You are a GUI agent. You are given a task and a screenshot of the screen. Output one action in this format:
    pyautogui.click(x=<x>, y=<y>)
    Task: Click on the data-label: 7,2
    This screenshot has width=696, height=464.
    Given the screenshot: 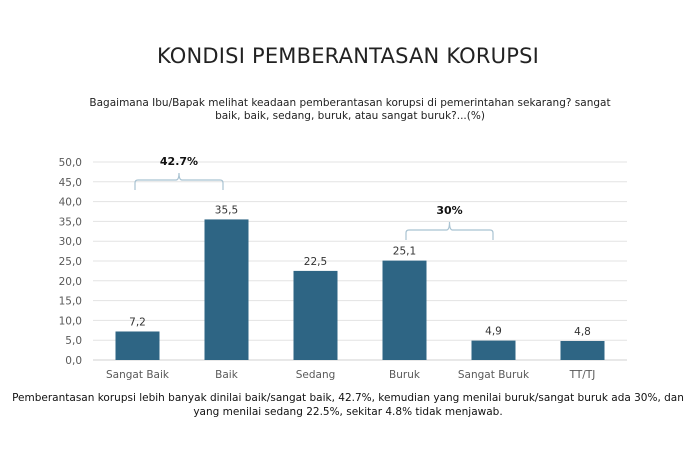 What is the action you would take?
    pyautogui.click(x=137, y=322)
    